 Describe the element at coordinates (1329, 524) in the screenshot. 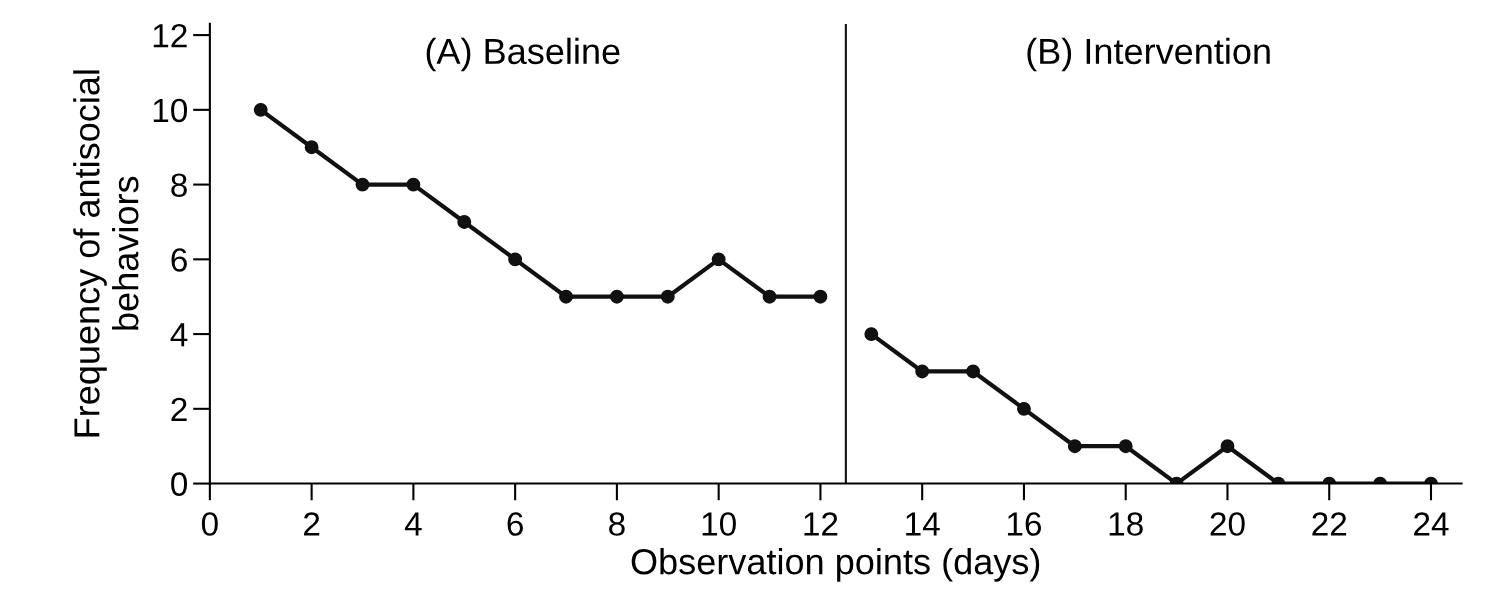

I see `x-tick-label: 22` at that location.